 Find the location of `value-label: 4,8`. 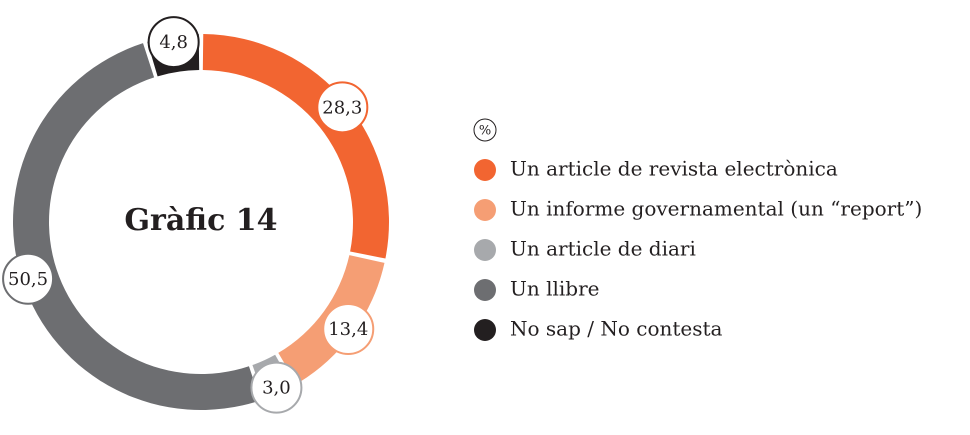

value-label: 4,8 is located at coordinates (173, 42).